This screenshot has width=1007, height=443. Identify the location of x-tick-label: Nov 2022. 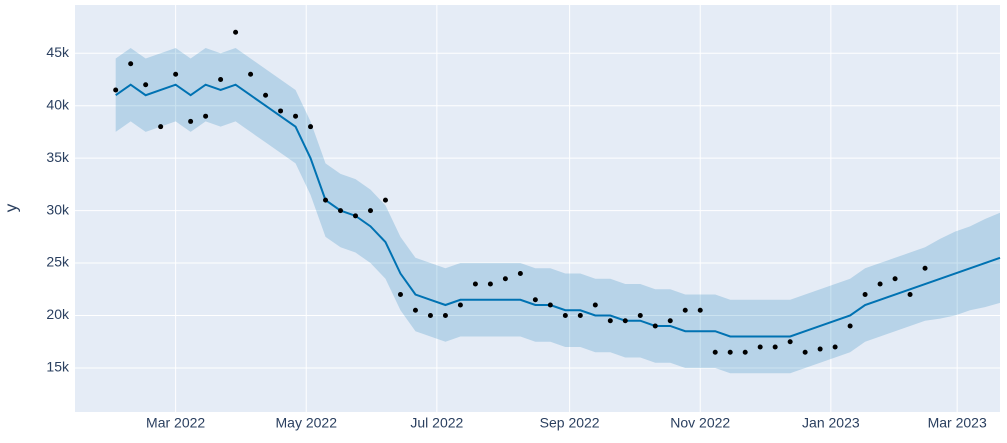
(700, 423).